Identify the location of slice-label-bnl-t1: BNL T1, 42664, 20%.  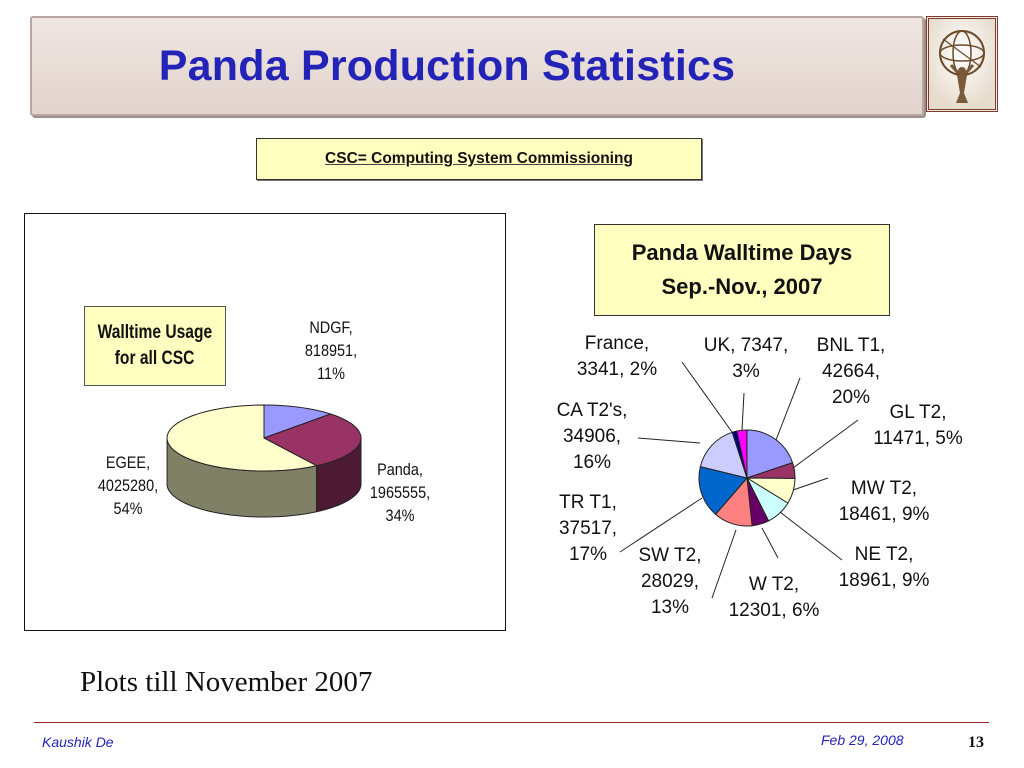
(851, 372).